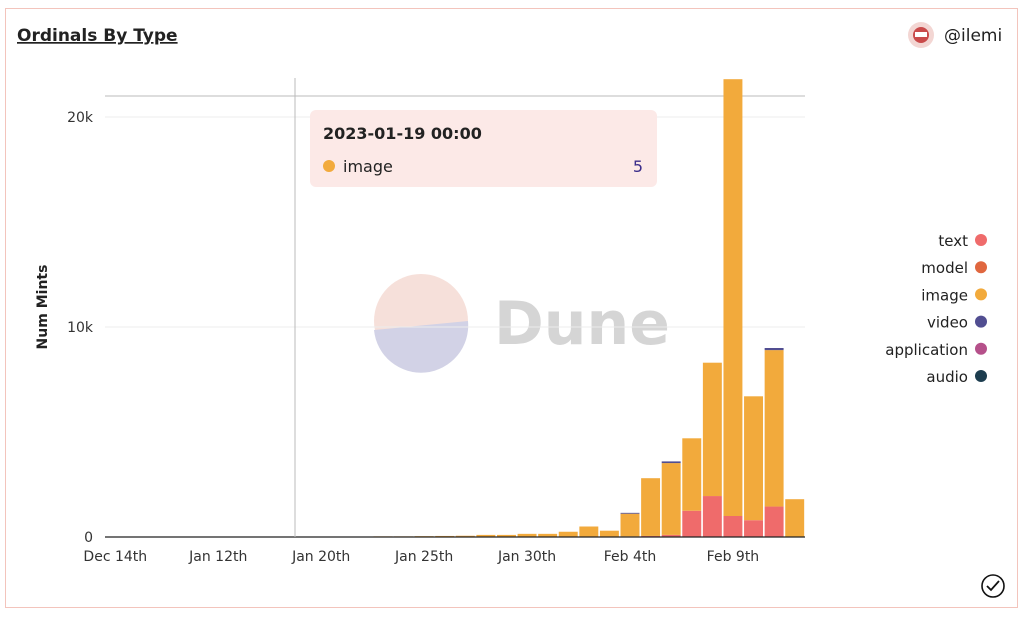  I want to click on legend-label: image, so click(944, 295).